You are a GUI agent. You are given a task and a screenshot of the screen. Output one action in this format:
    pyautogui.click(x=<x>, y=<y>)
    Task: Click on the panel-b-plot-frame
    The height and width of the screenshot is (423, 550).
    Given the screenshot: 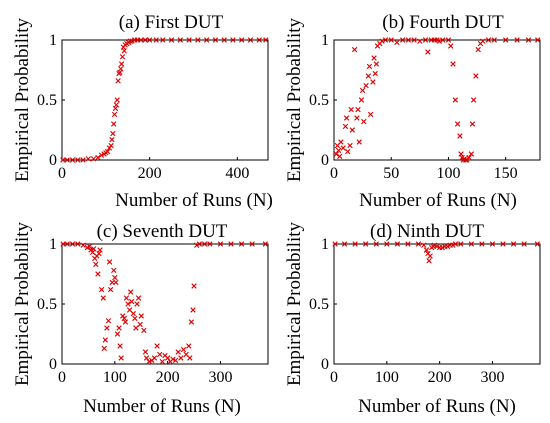 What is the action you would take?
    pyautogui.click(x=437, y=100)
    